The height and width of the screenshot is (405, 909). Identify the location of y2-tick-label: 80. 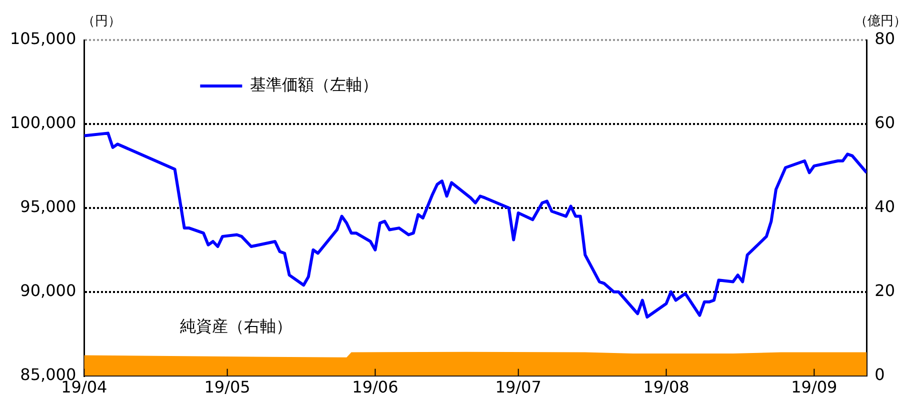
(884, 38).